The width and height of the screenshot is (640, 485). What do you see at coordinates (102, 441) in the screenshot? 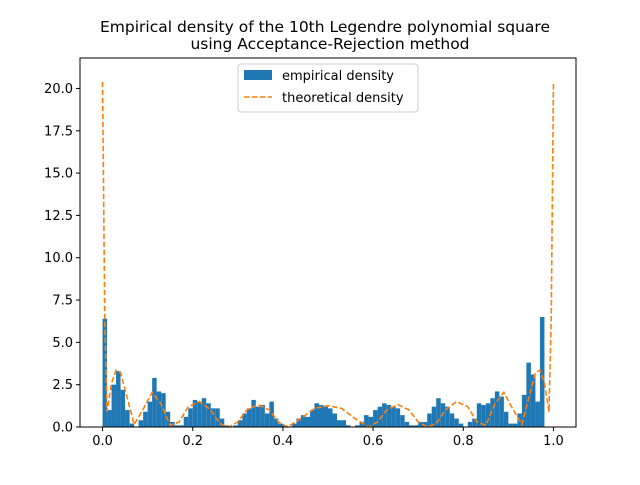
I see `x-tick-label: 0.0` at bounding box center [102, 441].